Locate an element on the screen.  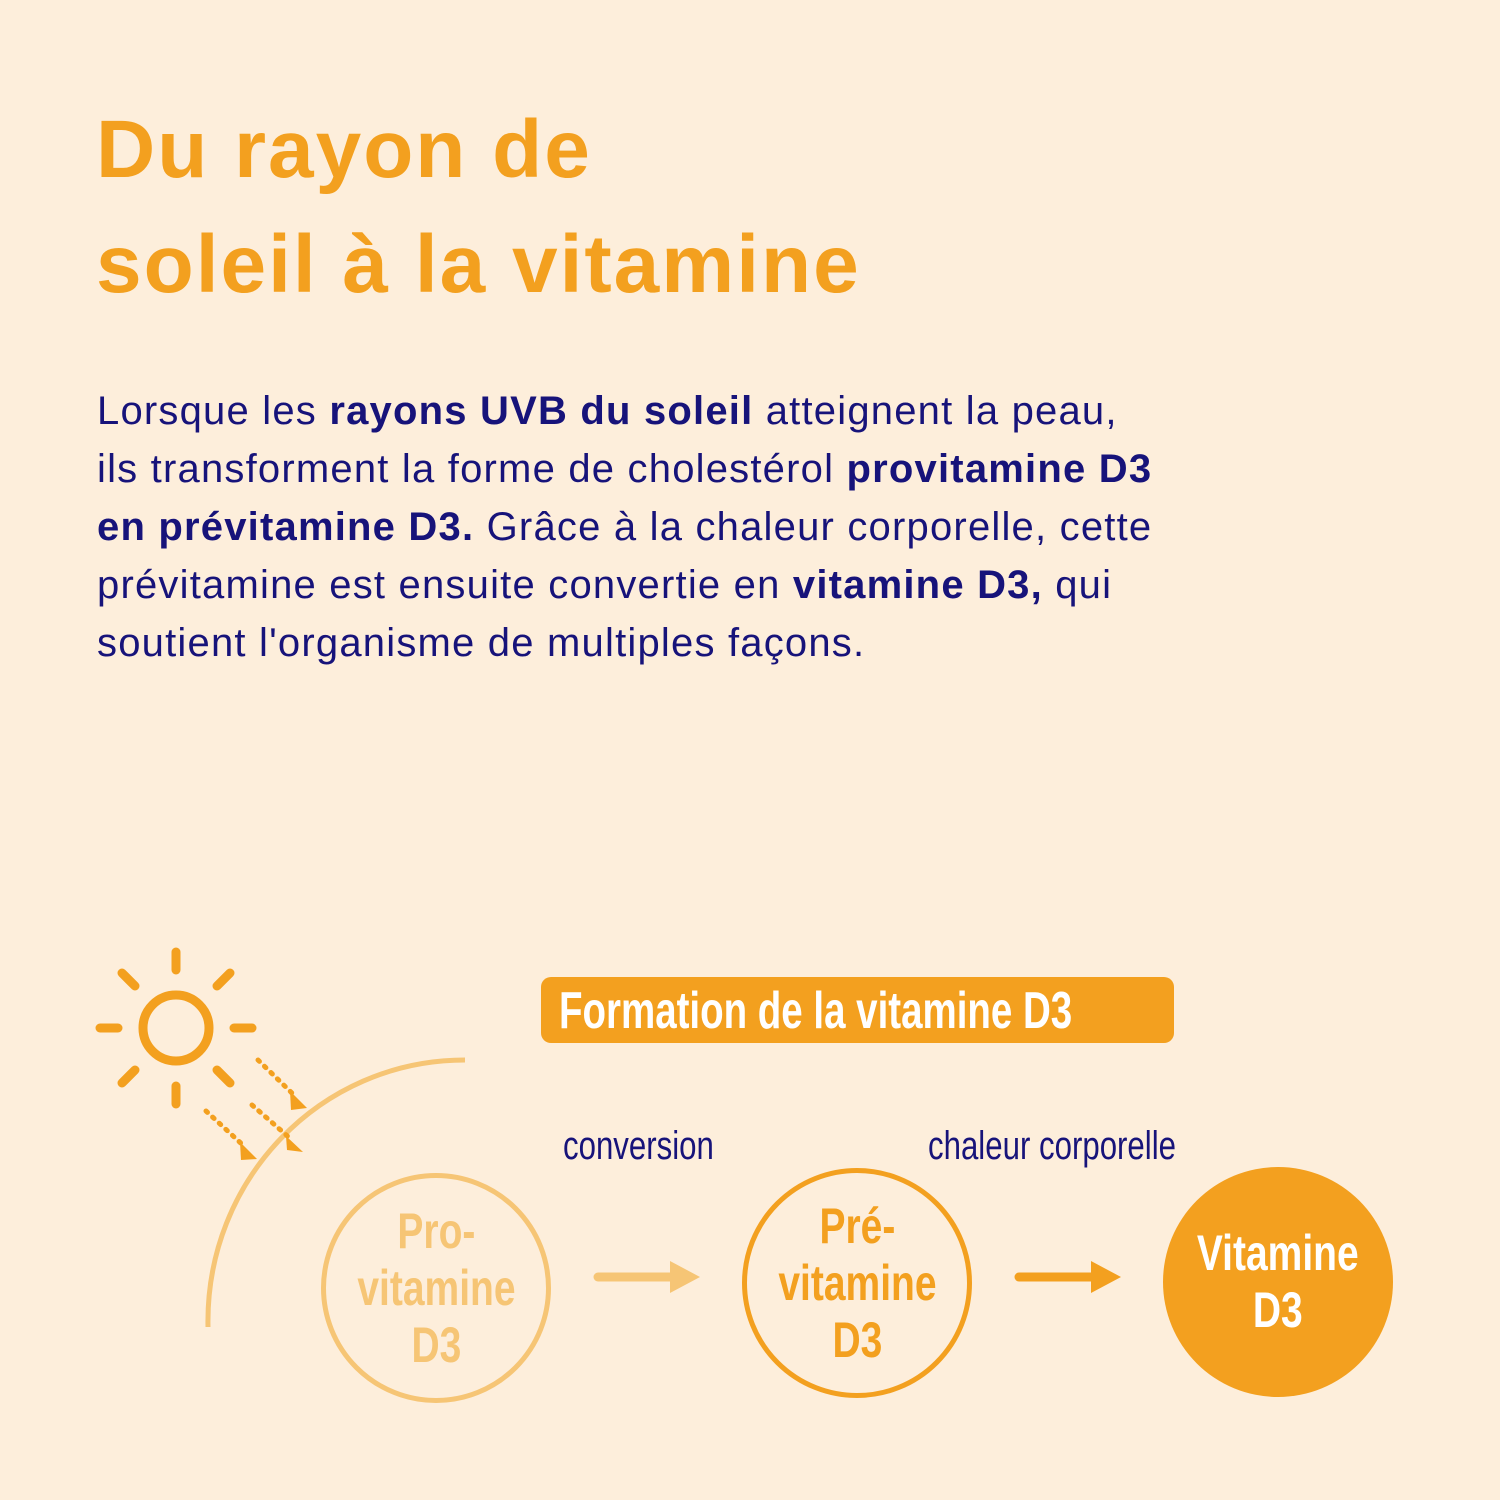
text: Grâce à la chaleur corporelle, cette is located at coordinates (813, 527).